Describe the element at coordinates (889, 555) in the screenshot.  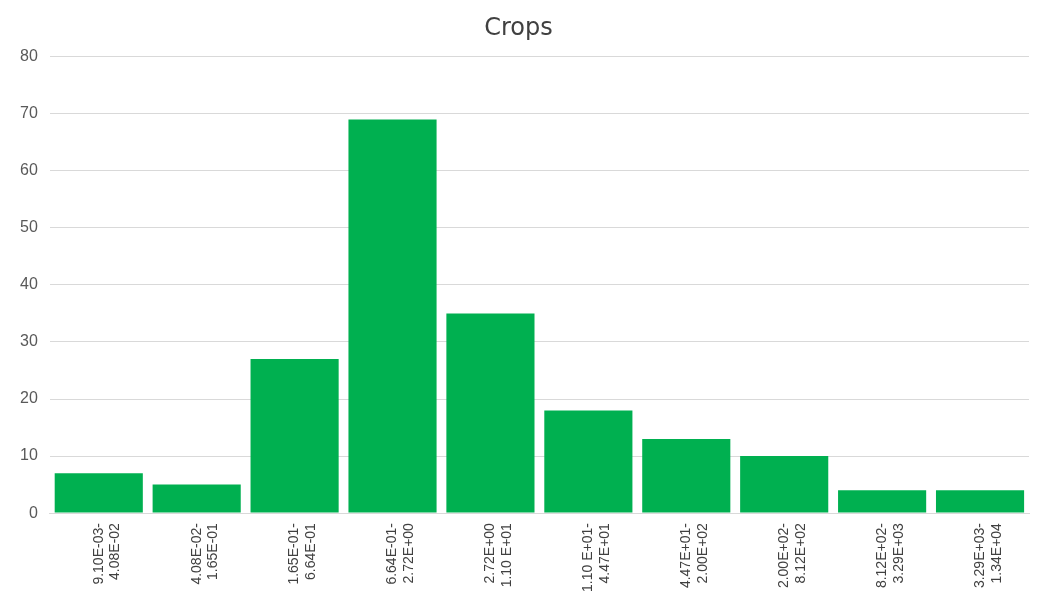
I see `x-tick-label: 8.12E+02- 3.29E+03` at that location.